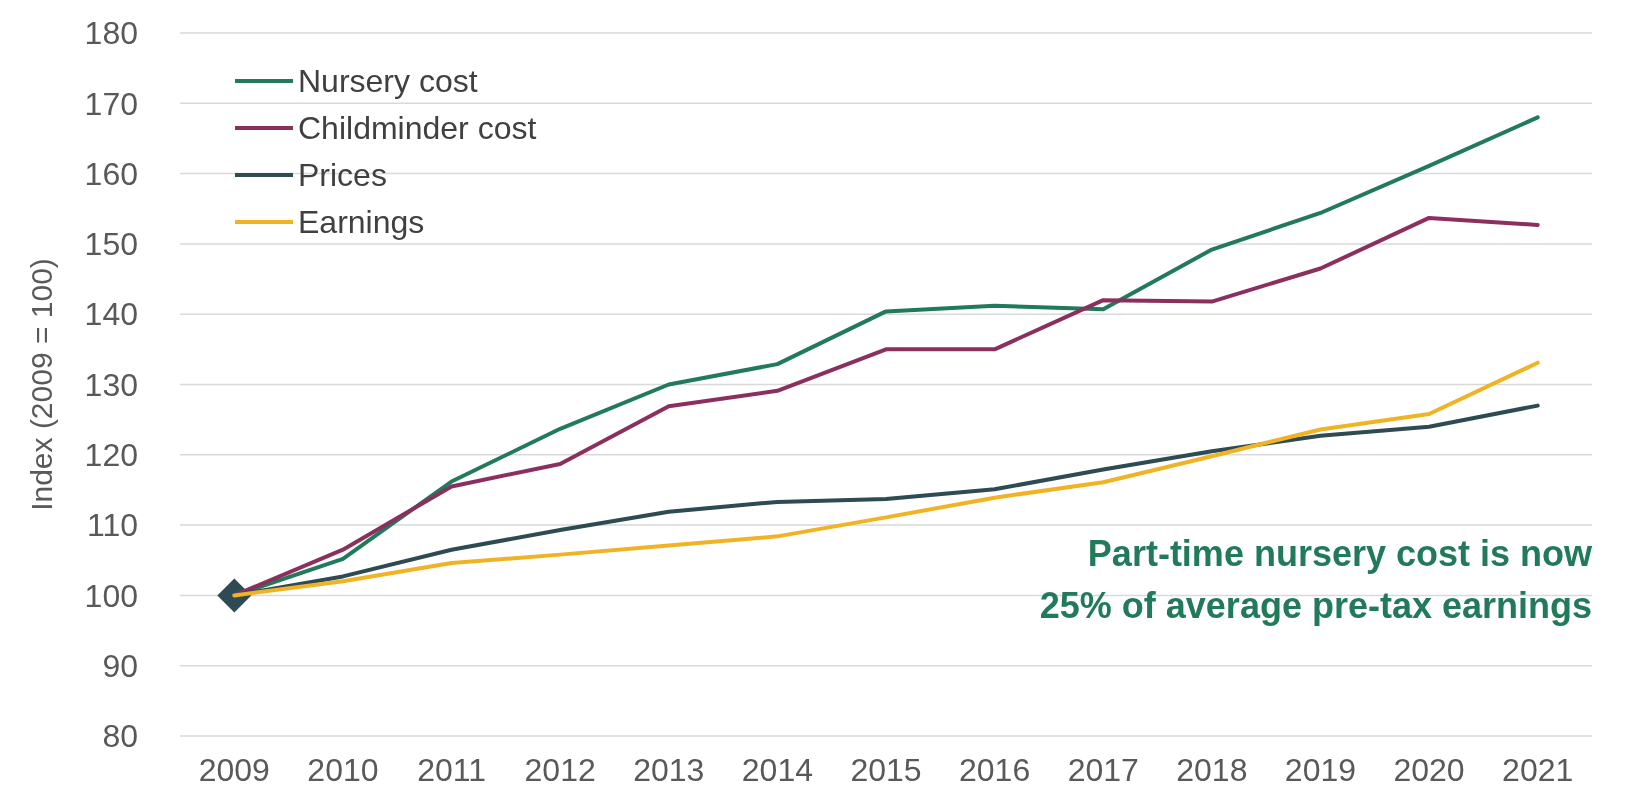 The width and height of the screenshot is (1630, 811). What do you see at coordinates (1212, 770) in the screenshot?
I see `x-tick-label: 2018` at bounding box center [1212, 770].